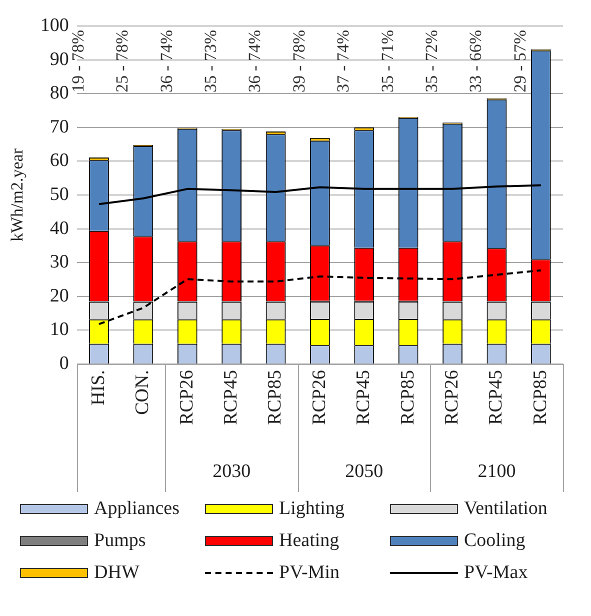  I want to click on annotation: 25 - 78%, so click(122, 61).